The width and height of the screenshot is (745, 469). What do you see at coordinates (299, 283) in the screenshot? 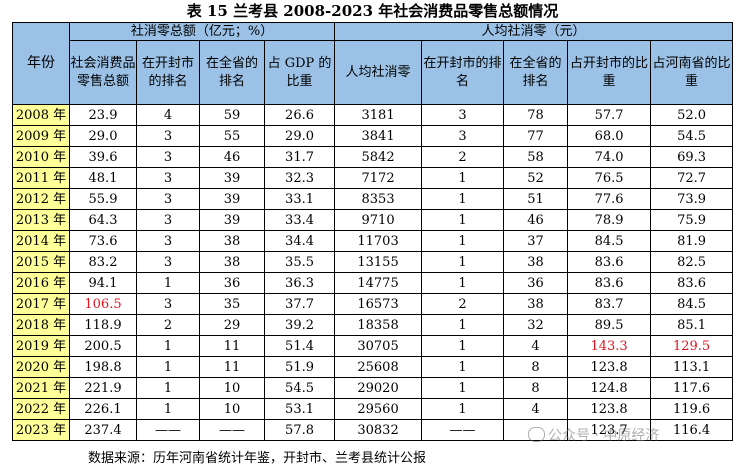
I see `cell-gdp-share: 36.3` at bounding box center [299, 283].